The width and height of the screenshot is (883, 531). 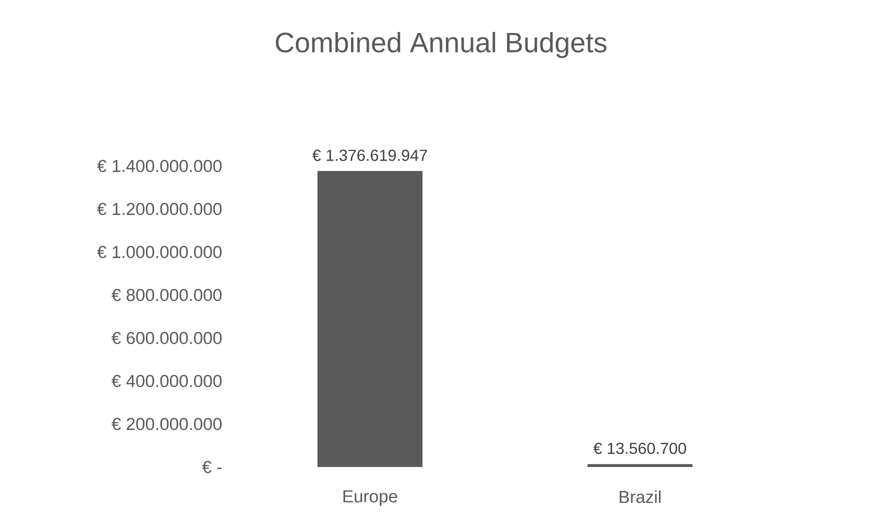 What do you see at coordinates (441, 45) in the screenshot?
I see `chart-title: Combined Annual Budgets` at bounding box center [441, 45].